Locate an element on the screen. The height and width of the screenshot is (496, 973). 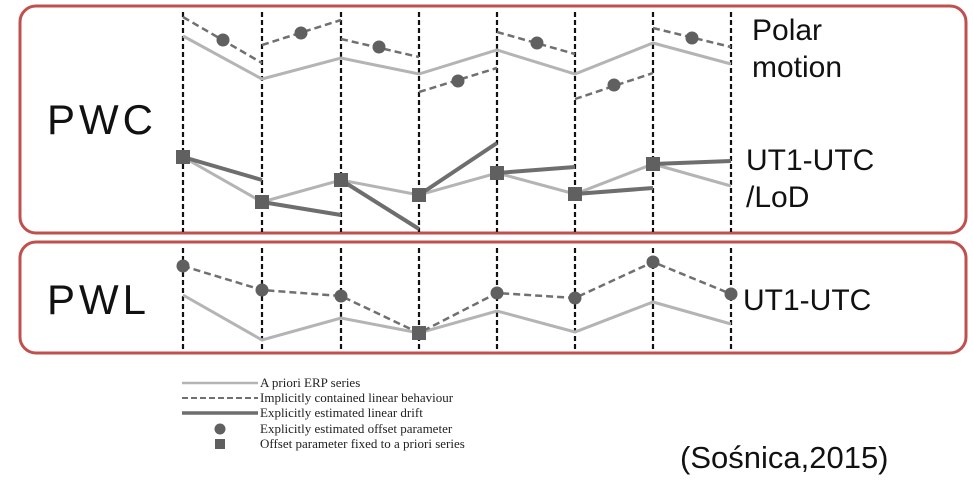
legend-item-offset: Explicitly estimated offset parameter is located at coordinates (322, 428).